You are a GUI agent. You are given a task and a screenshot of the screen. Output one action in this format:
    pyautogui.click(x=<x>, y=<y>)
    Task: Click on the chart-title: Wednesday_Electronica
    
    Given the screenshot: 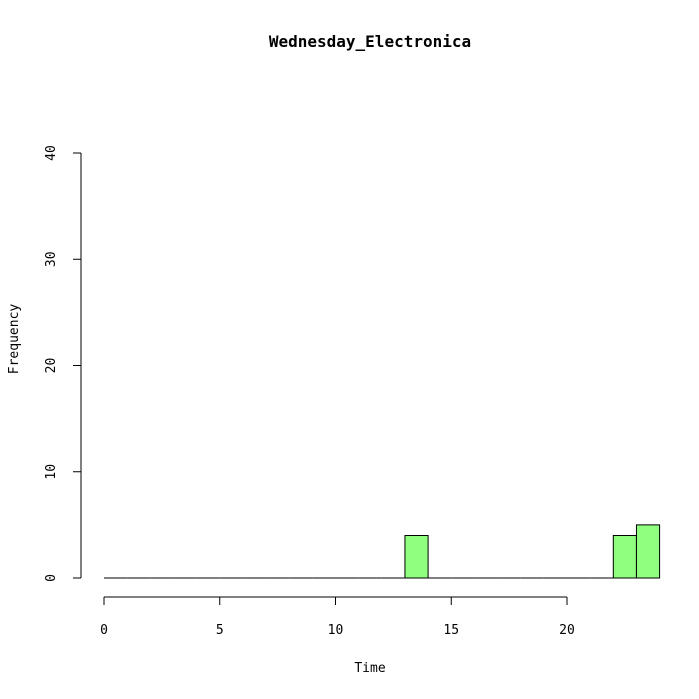 What is the action you would take?
    pyautogui.click(x=370, y=41)
    